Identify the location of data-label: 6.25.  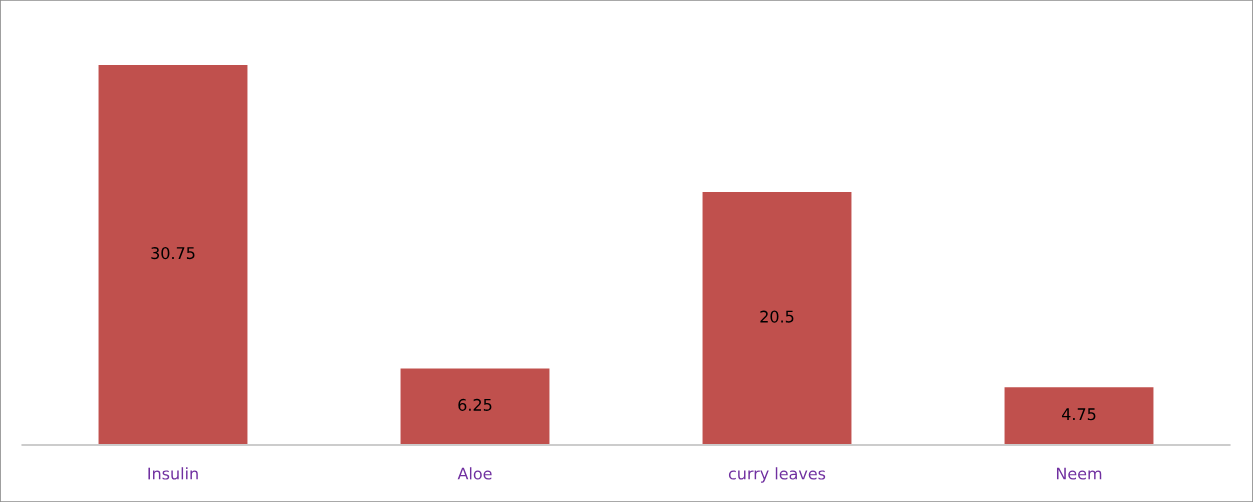
(475, 404).